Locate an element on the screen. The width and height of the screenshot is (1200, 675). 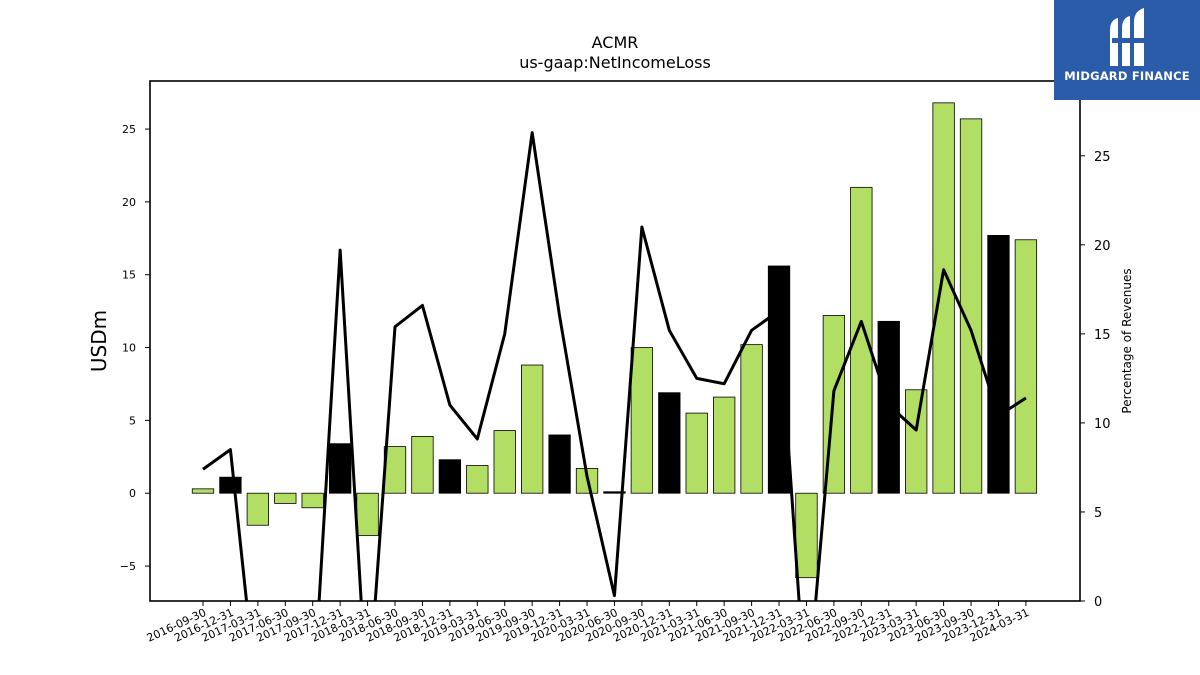
y2-tick-label: 25 is located at coordinates (1102, 157).